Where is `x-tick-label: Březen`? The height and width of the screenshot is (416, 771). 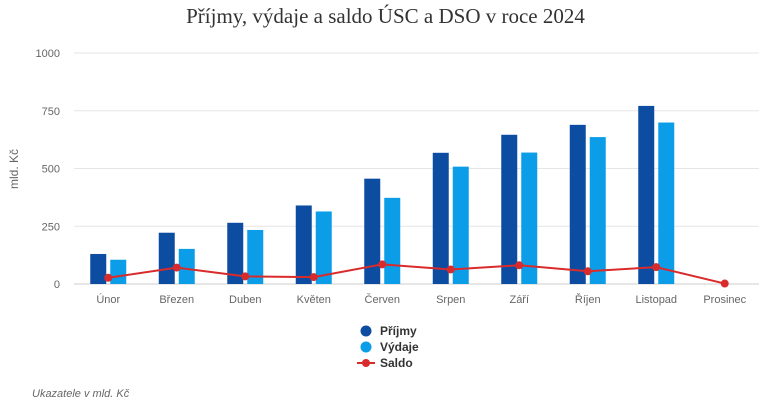
x-tick-label: Březen is located at coordinates (176, 300).